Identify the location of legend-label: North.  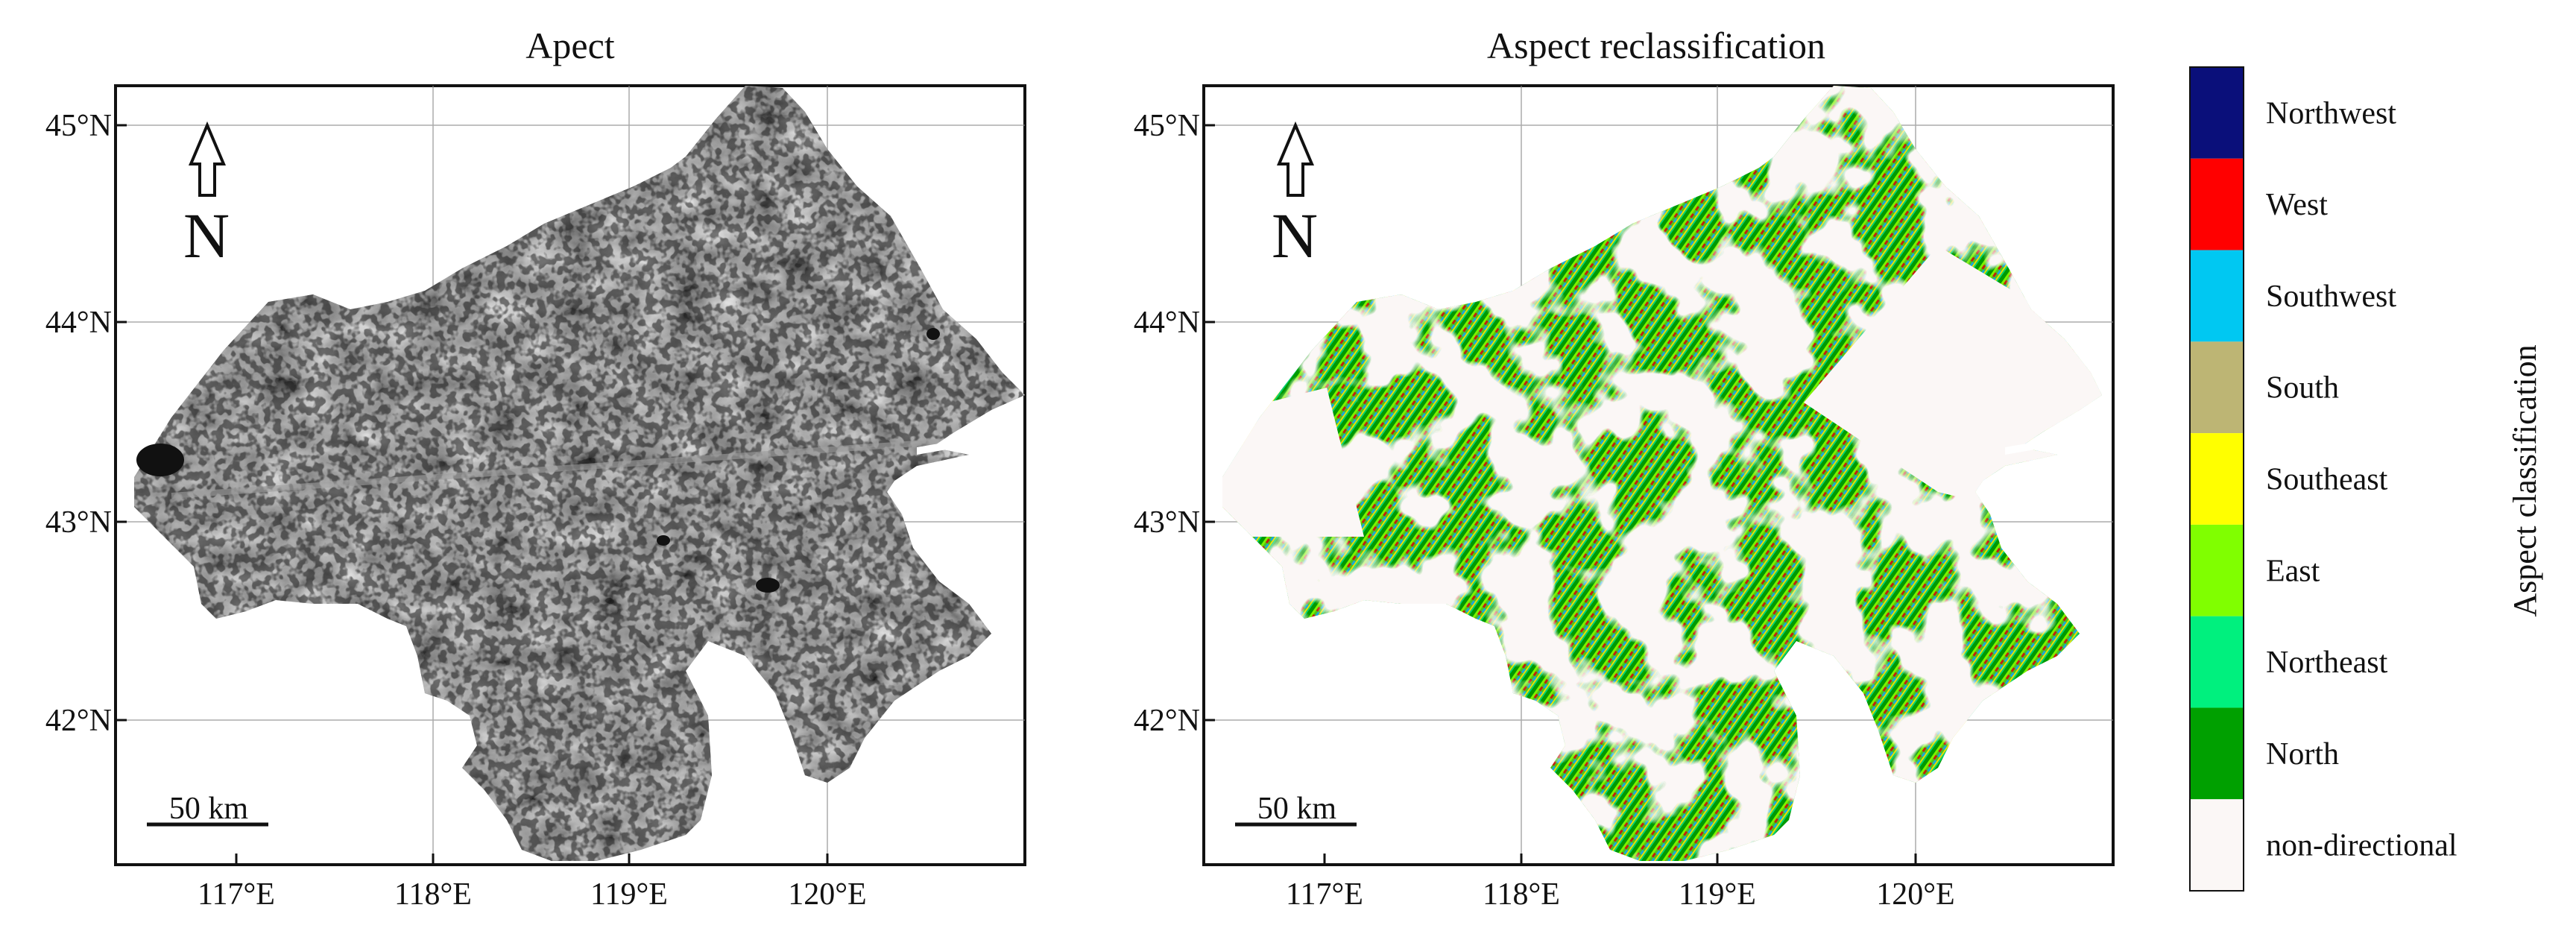
(2302, 755).